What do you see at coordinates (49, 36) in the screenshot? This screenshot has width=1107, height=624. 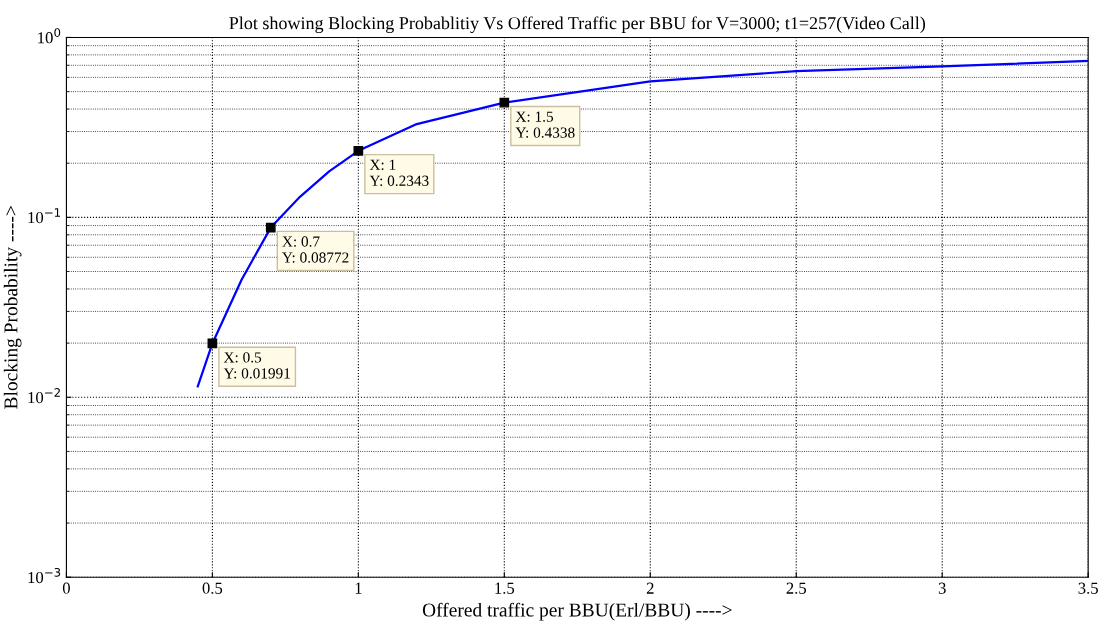 I see `y-tick-label: 10$^{0}$` at bounding box center [49, 36].